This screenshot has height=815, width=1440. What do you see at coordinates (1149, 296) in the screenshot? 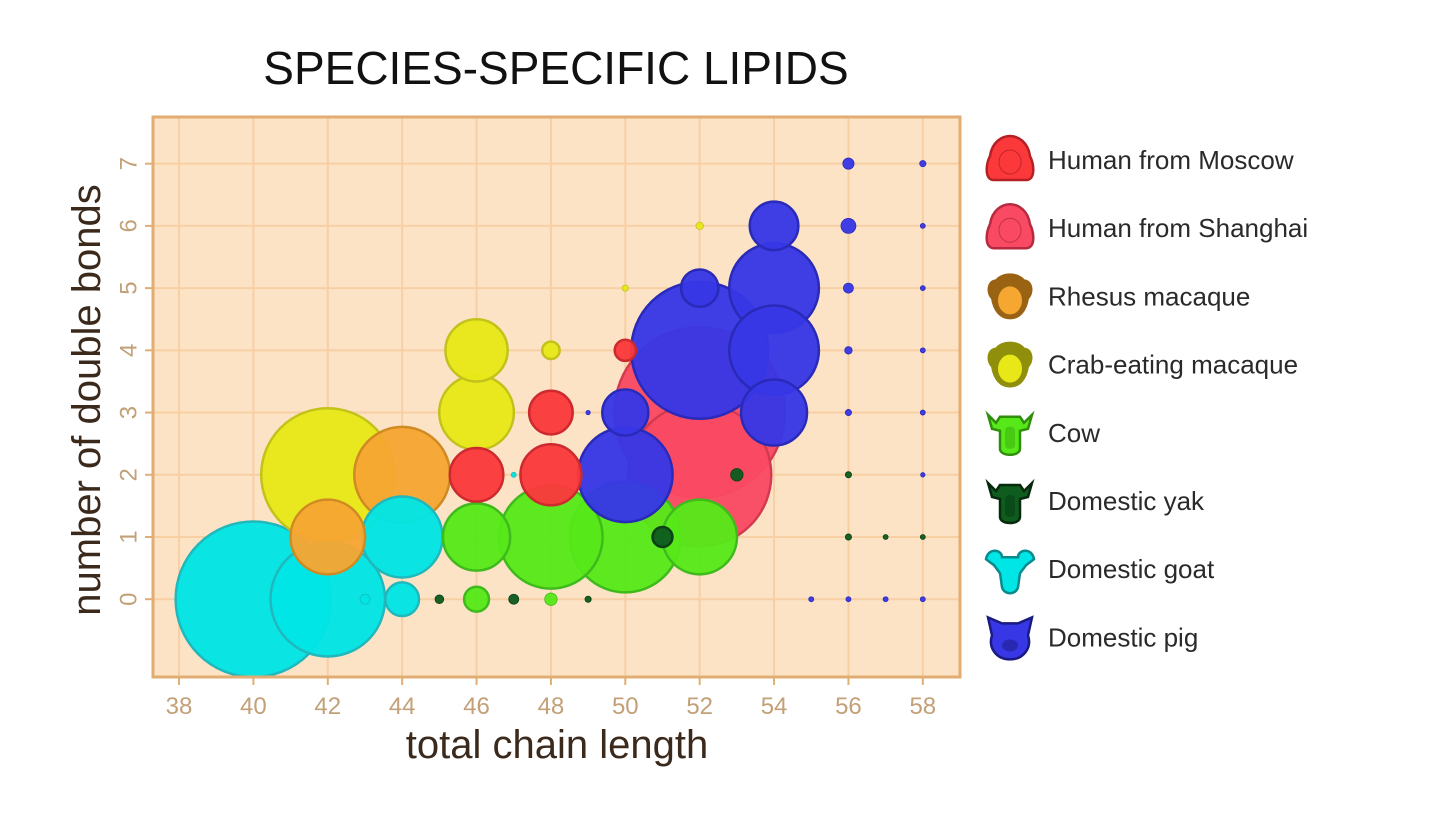
I see `legend-label: Rhesus macaque` at bounding box center [1149, 296].